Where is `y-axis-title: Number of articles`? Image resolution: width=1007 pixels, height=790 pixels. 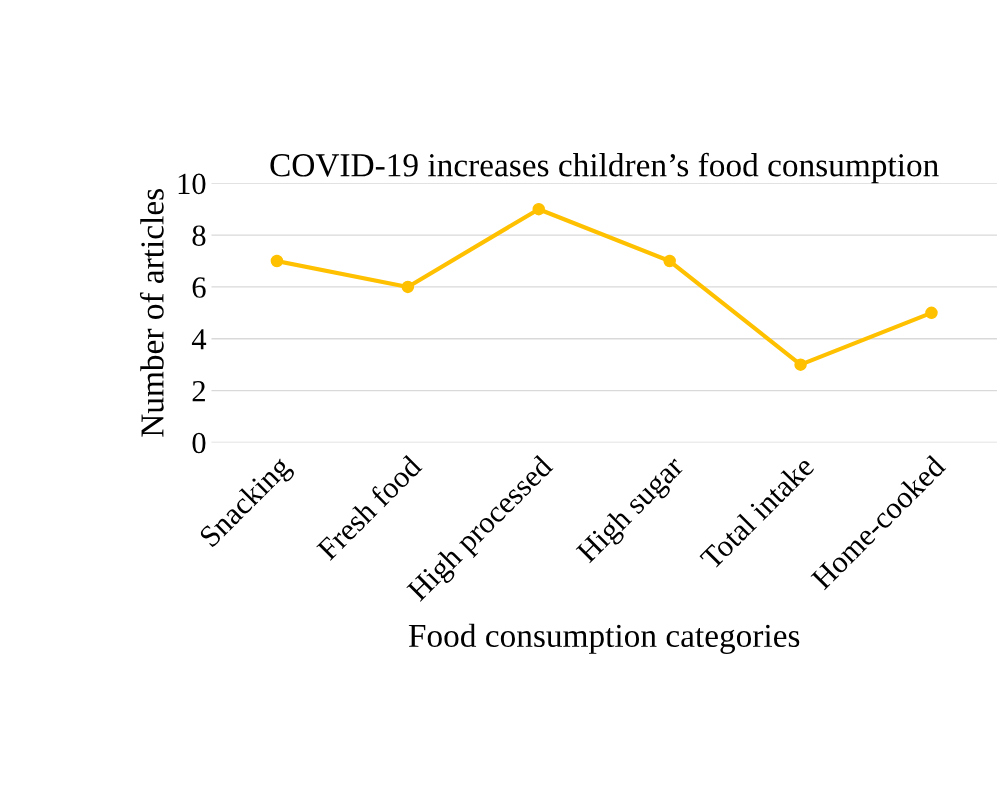
y-axis-title: Number of articles is located at coordinates (151, 313).